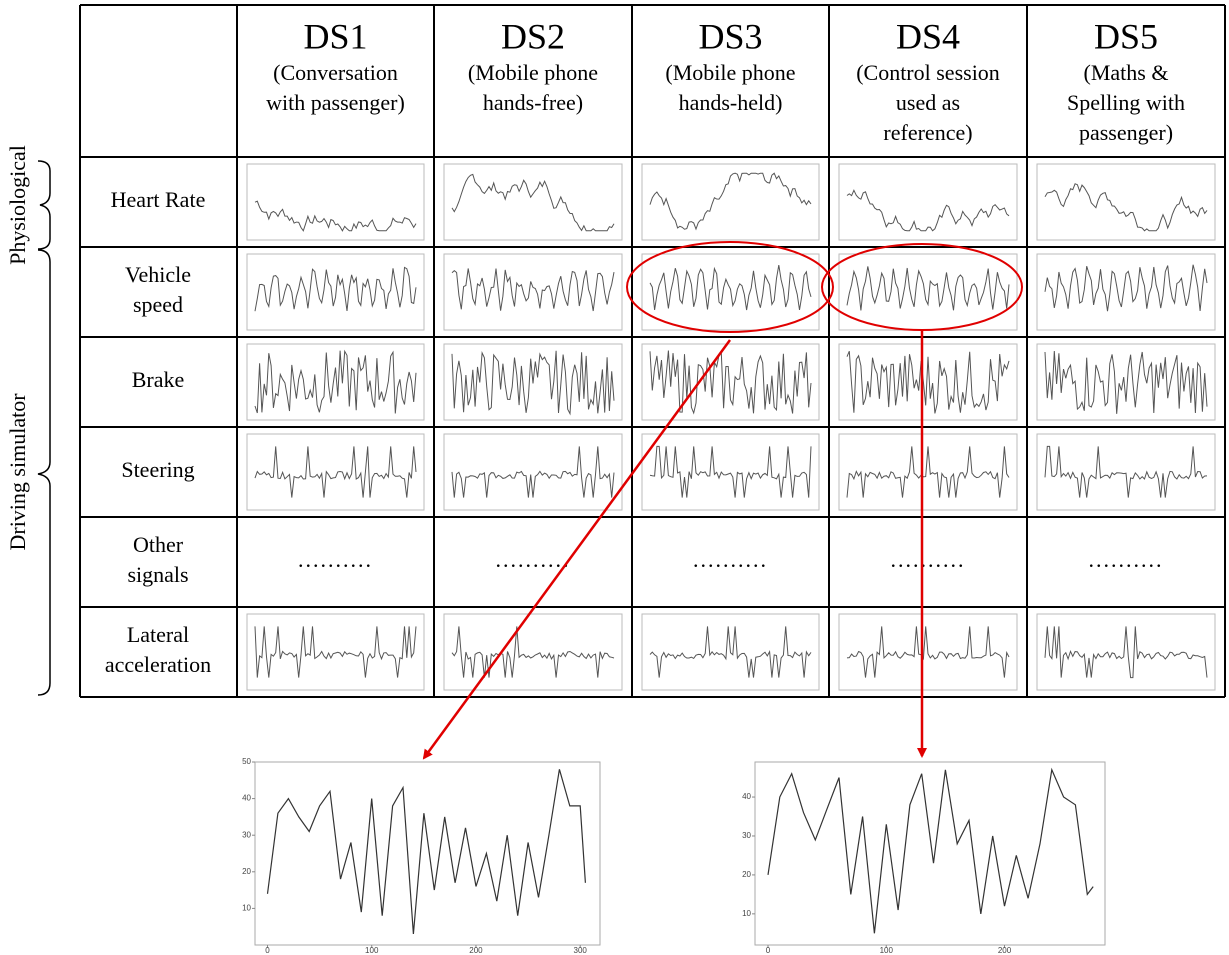  Describe the element at coordinates (158, 544) in the screenshot. I see `row-label: Other` at that location.